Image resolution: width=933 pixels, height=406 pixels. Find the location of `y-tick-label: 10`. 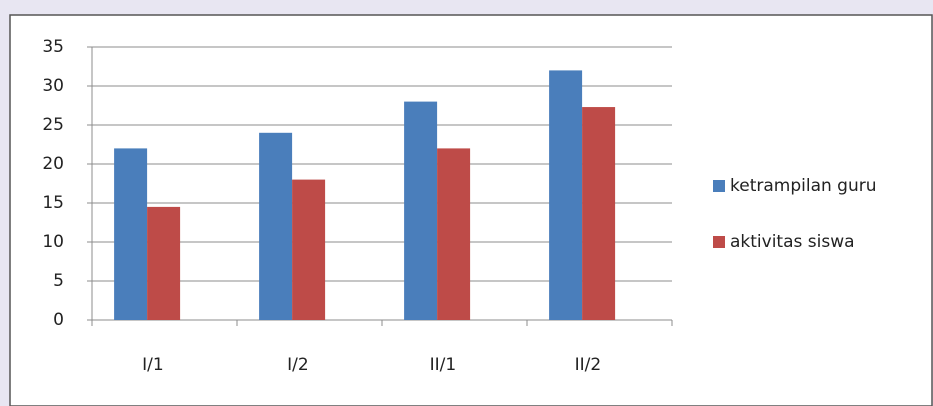

y-tick-label: 10 is located at coordinates (53, 242).